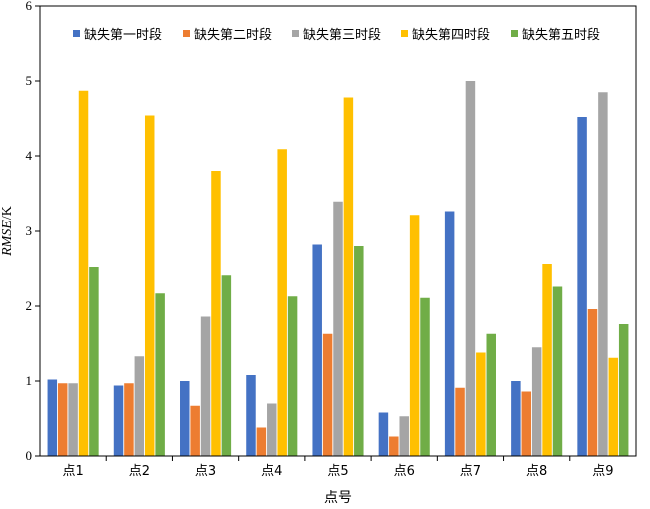 This screenshot has height=509, width=650. What do you see at coordinates (271, 471) in the screenshot?
I see `x-tick-label: 点4` at bounding box center [271, 471].